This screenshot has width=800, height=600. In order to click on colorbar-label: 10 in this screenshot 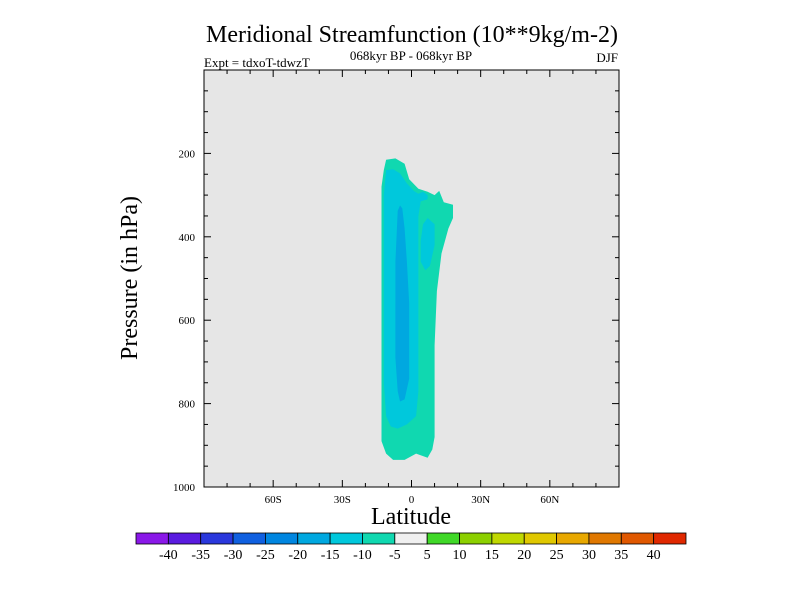, I will do `click(460, 555)`.